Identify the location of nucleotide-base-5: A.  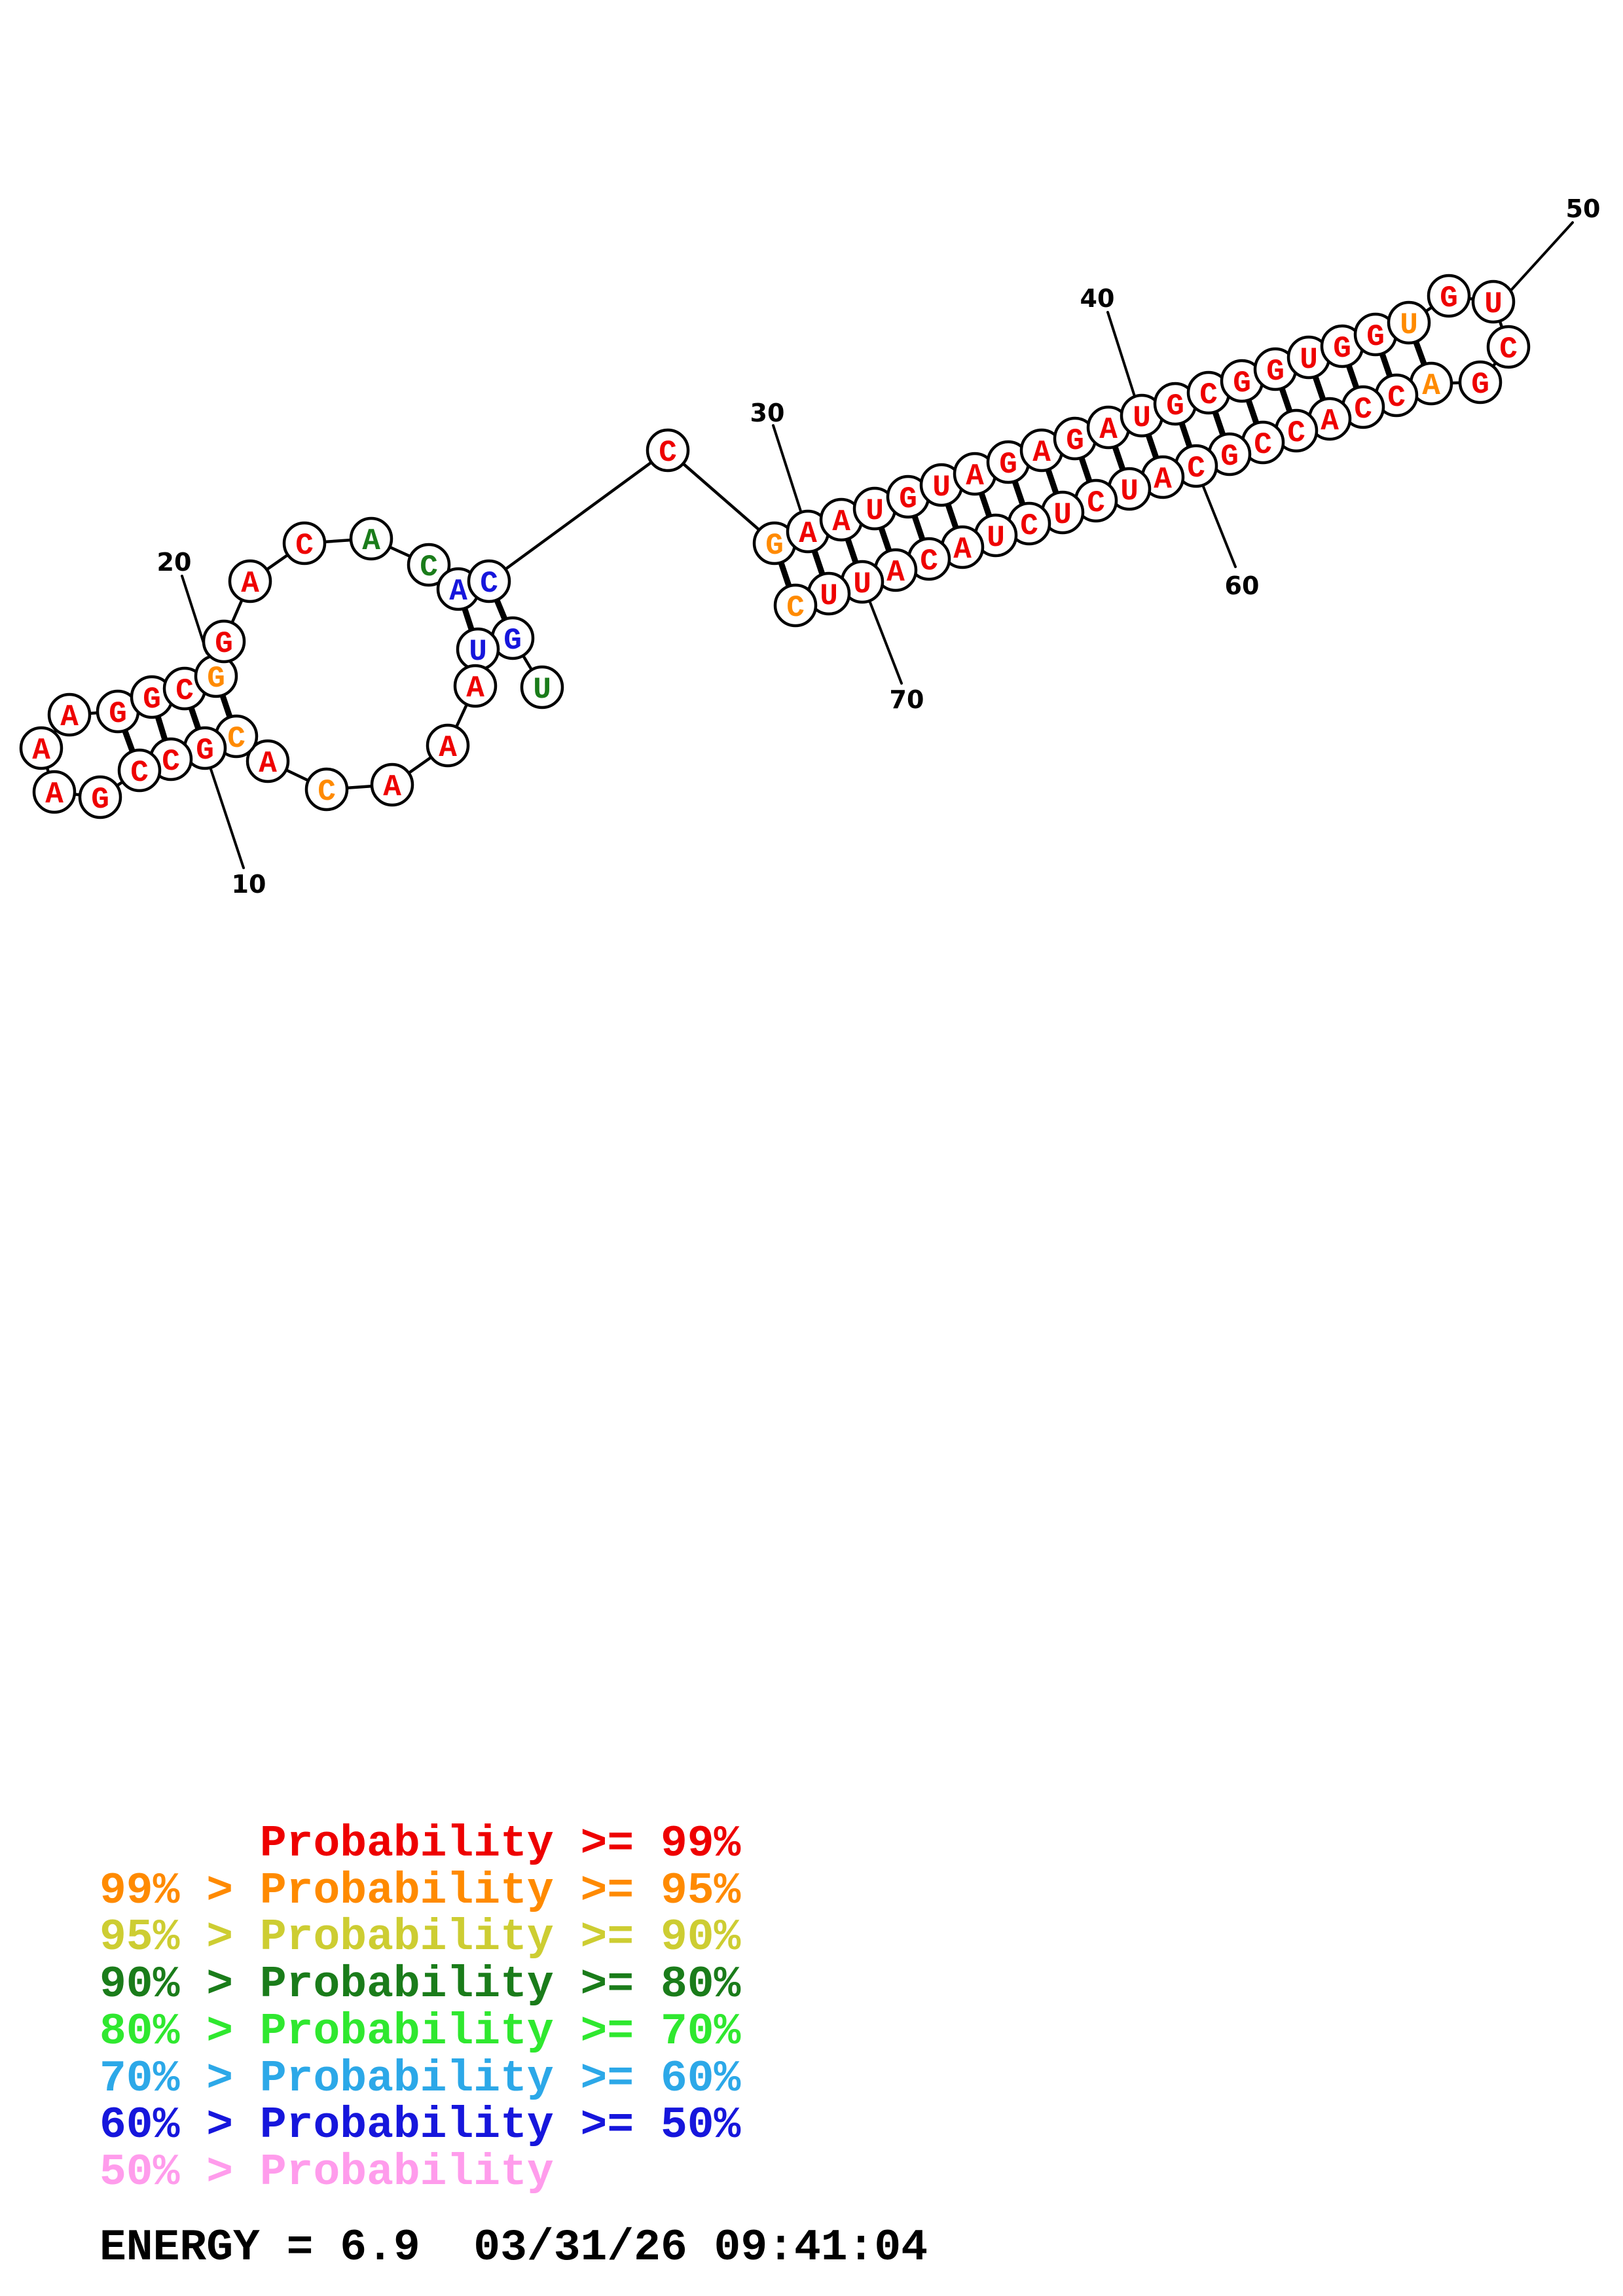
(448, 748).